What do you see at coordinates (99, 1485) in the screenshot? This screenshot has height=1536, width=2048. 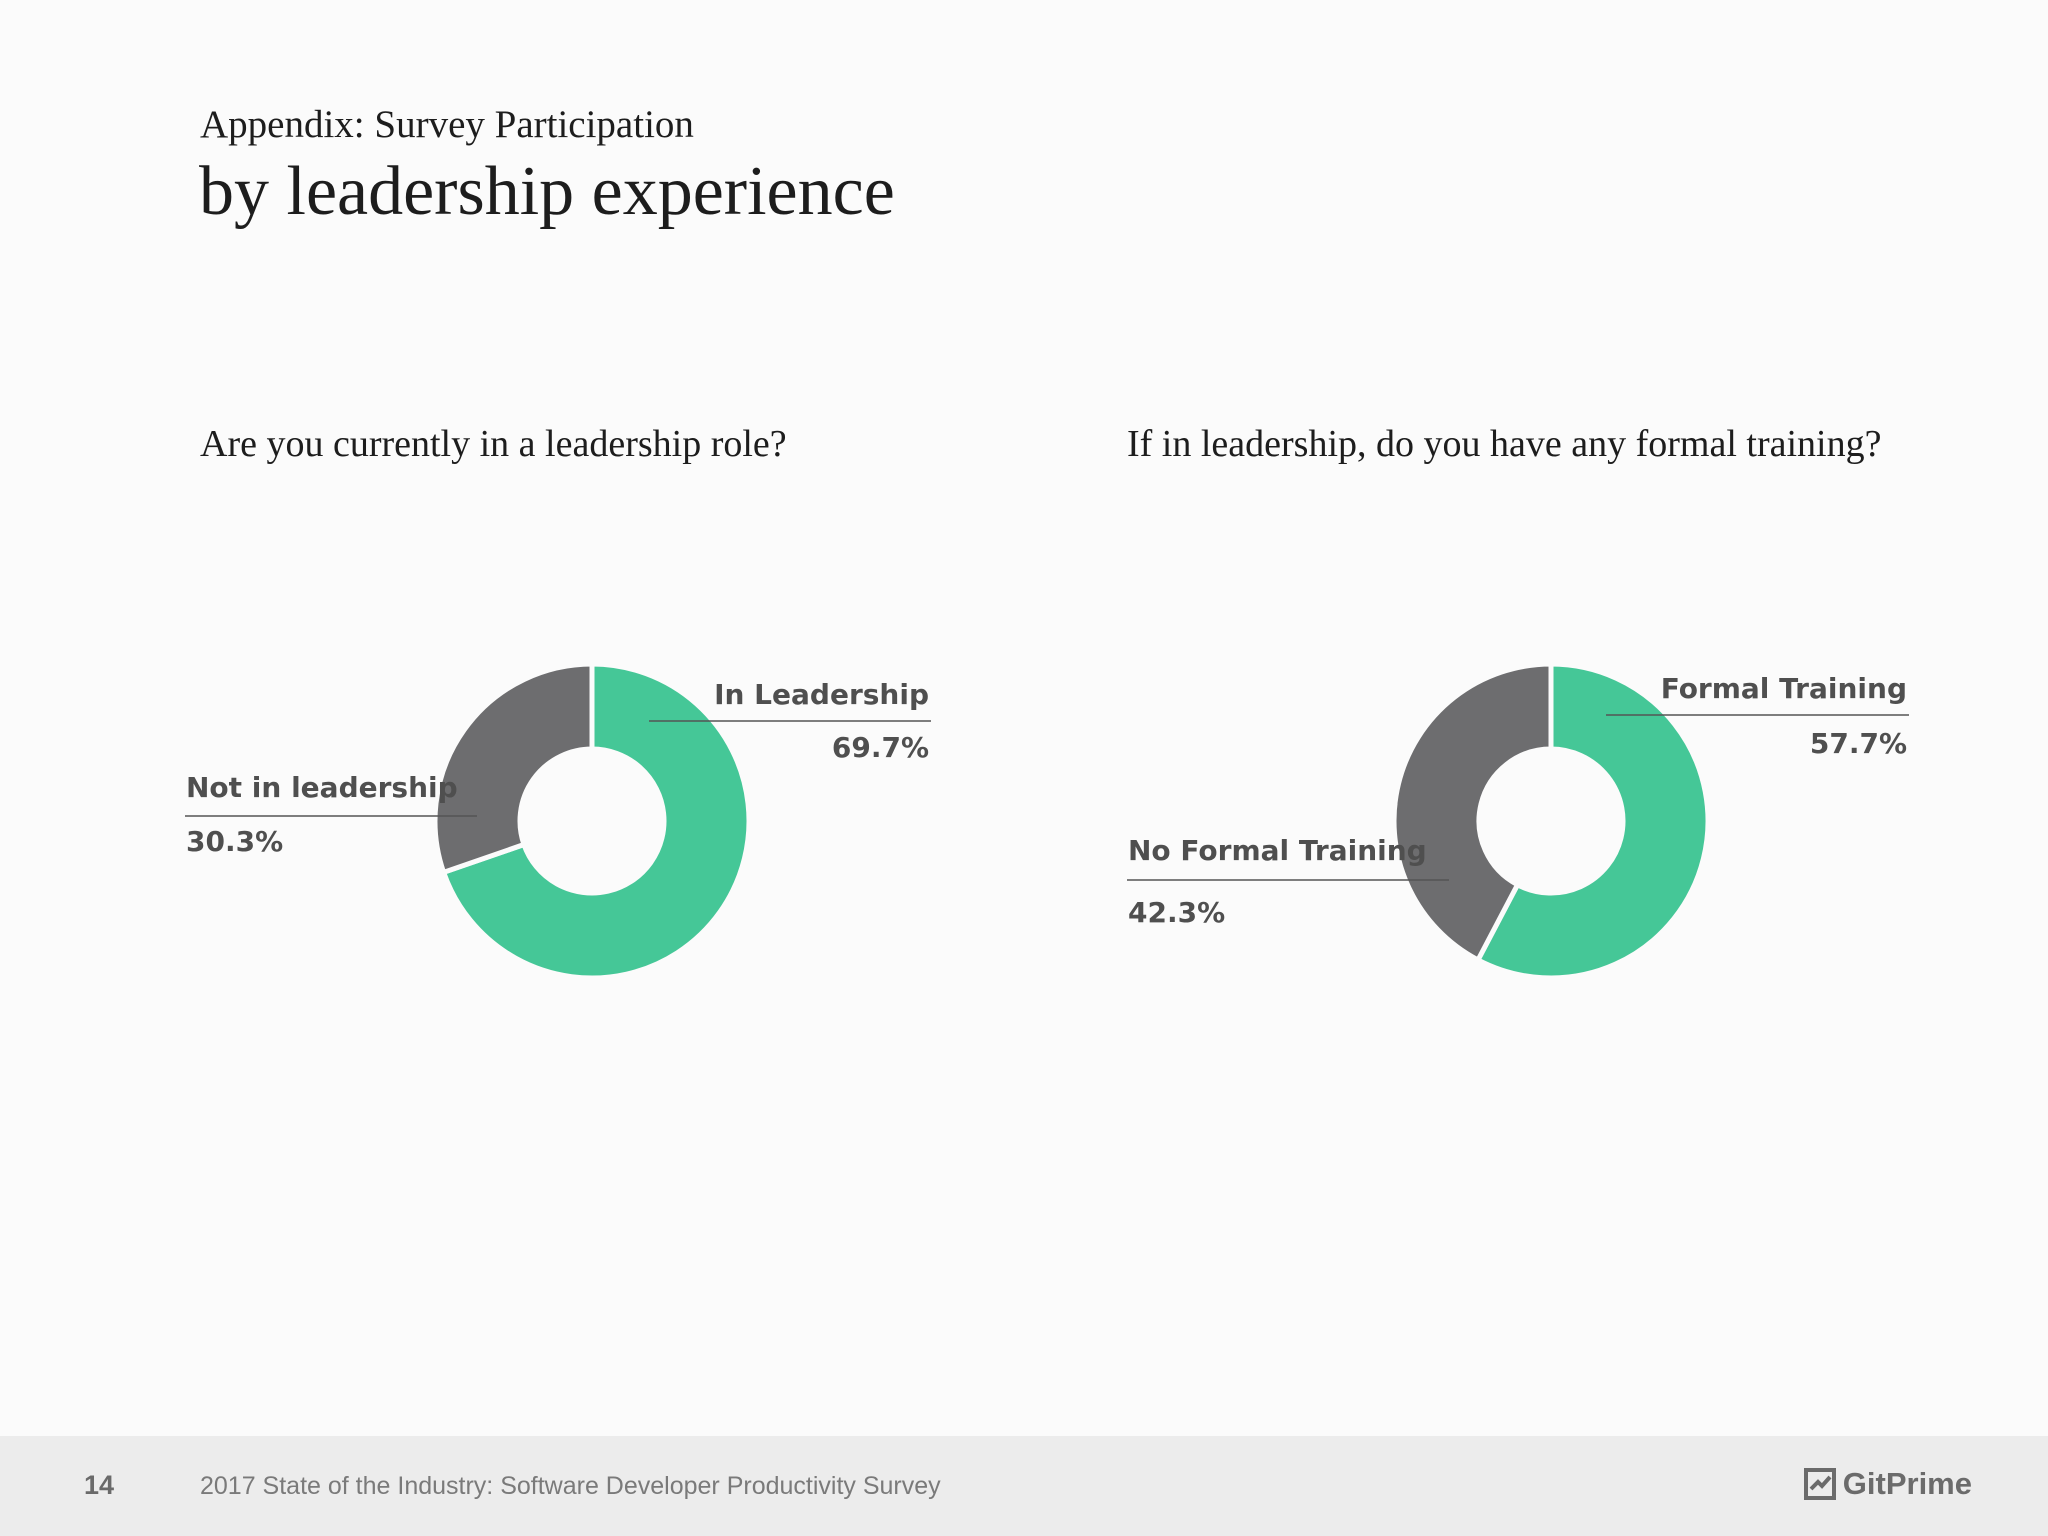 I see `page-number: 14` at bounding box center [99, 1485].